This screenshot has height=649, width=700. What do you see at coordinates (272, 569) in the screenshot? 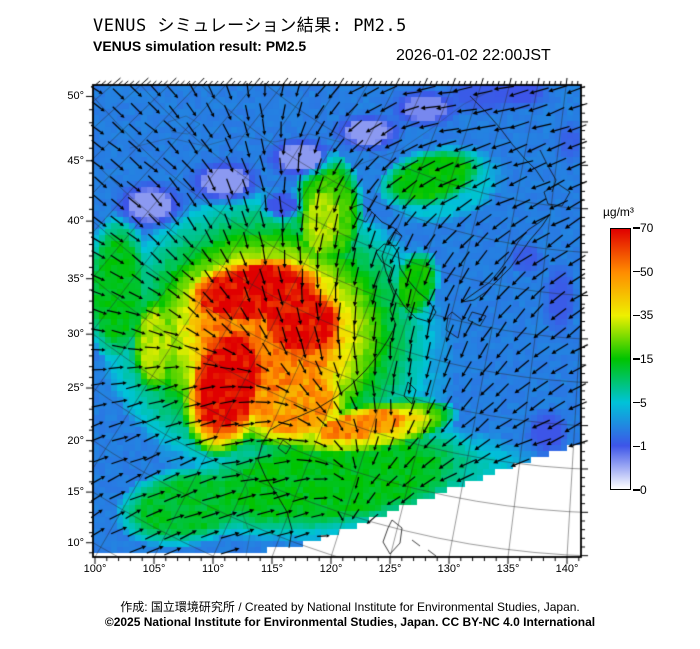
I see `x-axis-tick-label: 115°` at bounding box center [272, 569].